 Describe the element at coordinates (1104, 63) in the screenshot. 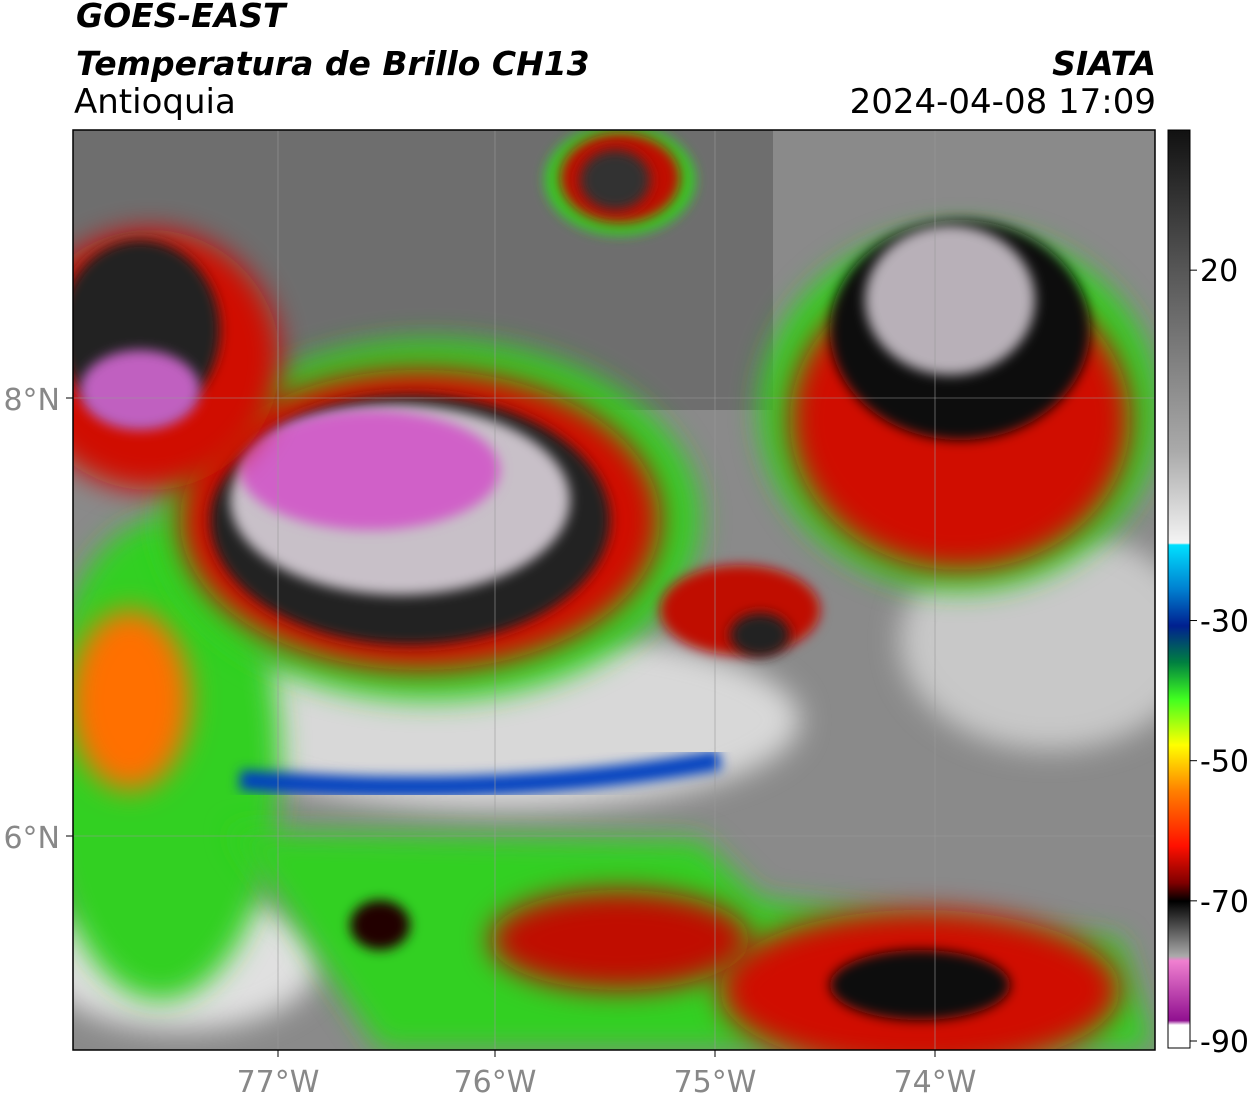

I see `source-title: SIATA` at that location.